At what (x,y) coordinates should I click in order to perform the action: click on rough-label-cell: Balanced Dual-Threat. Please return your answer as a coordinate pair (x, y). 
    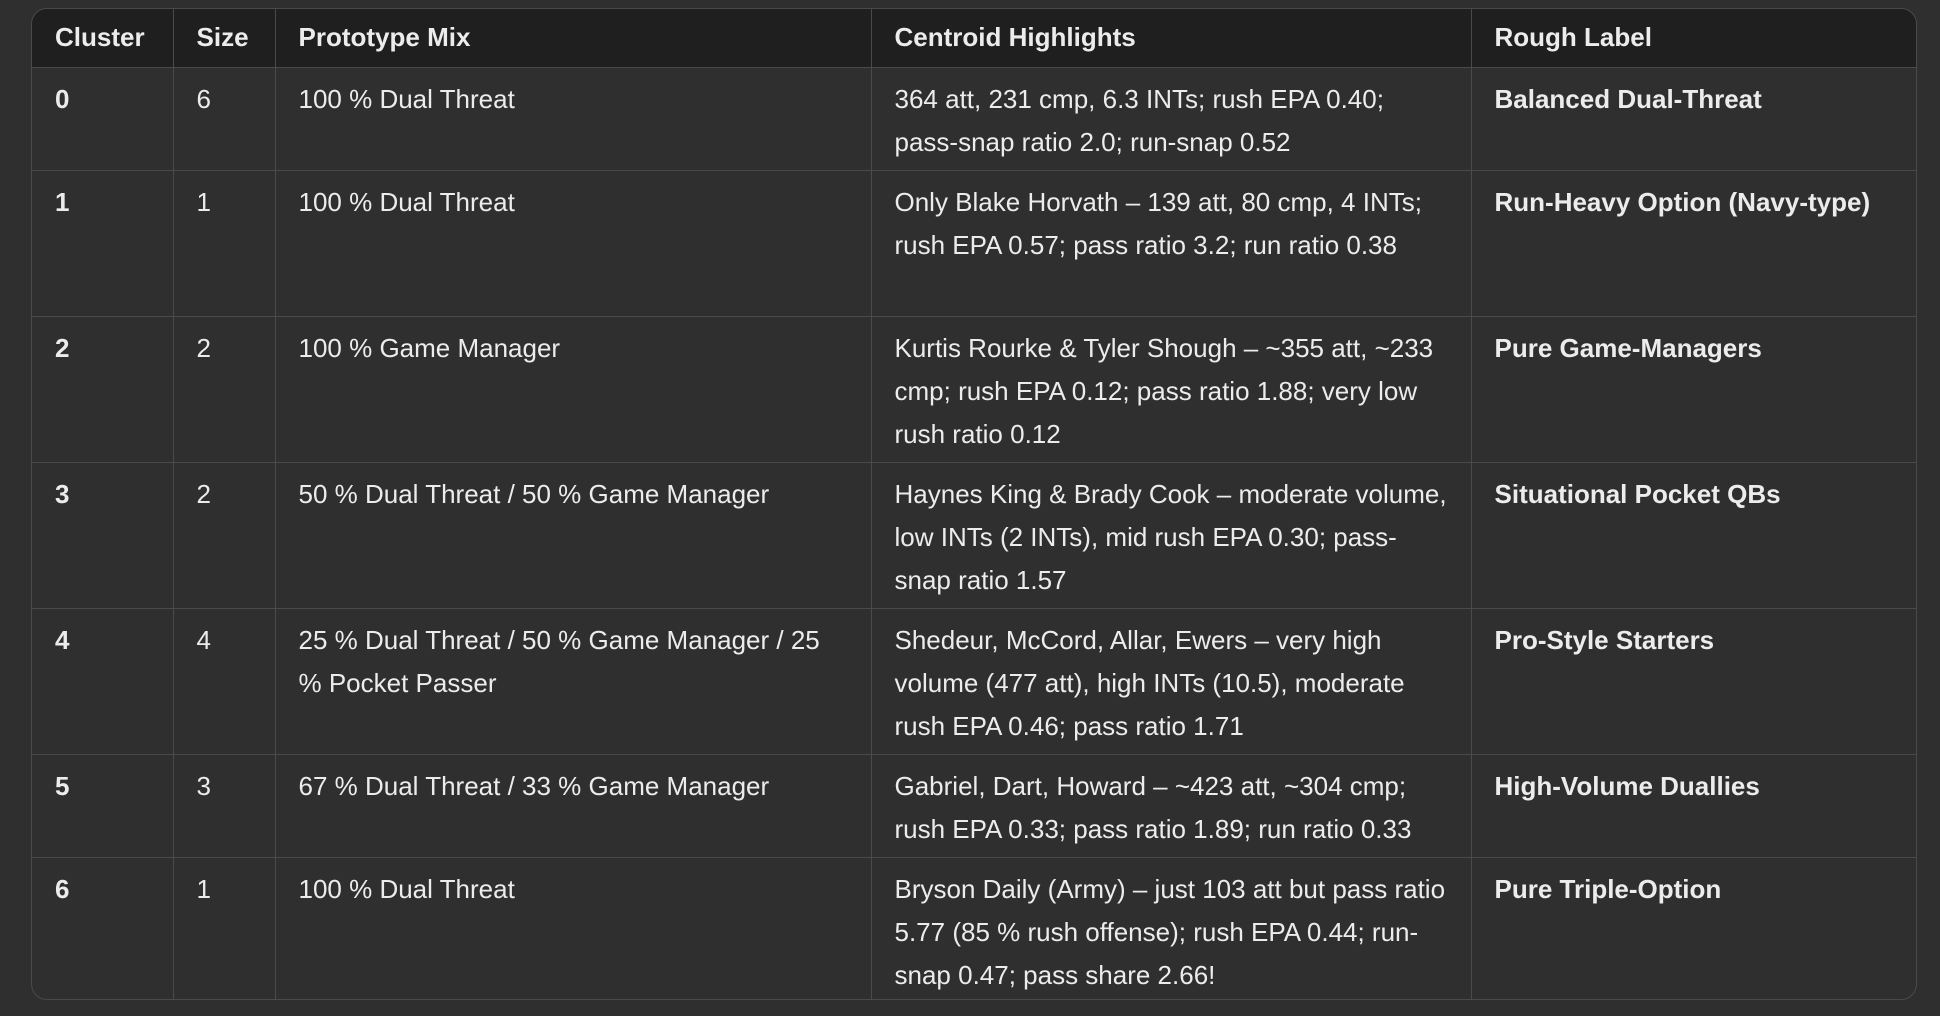
    Looking at the image, I should click on (1693, 119).